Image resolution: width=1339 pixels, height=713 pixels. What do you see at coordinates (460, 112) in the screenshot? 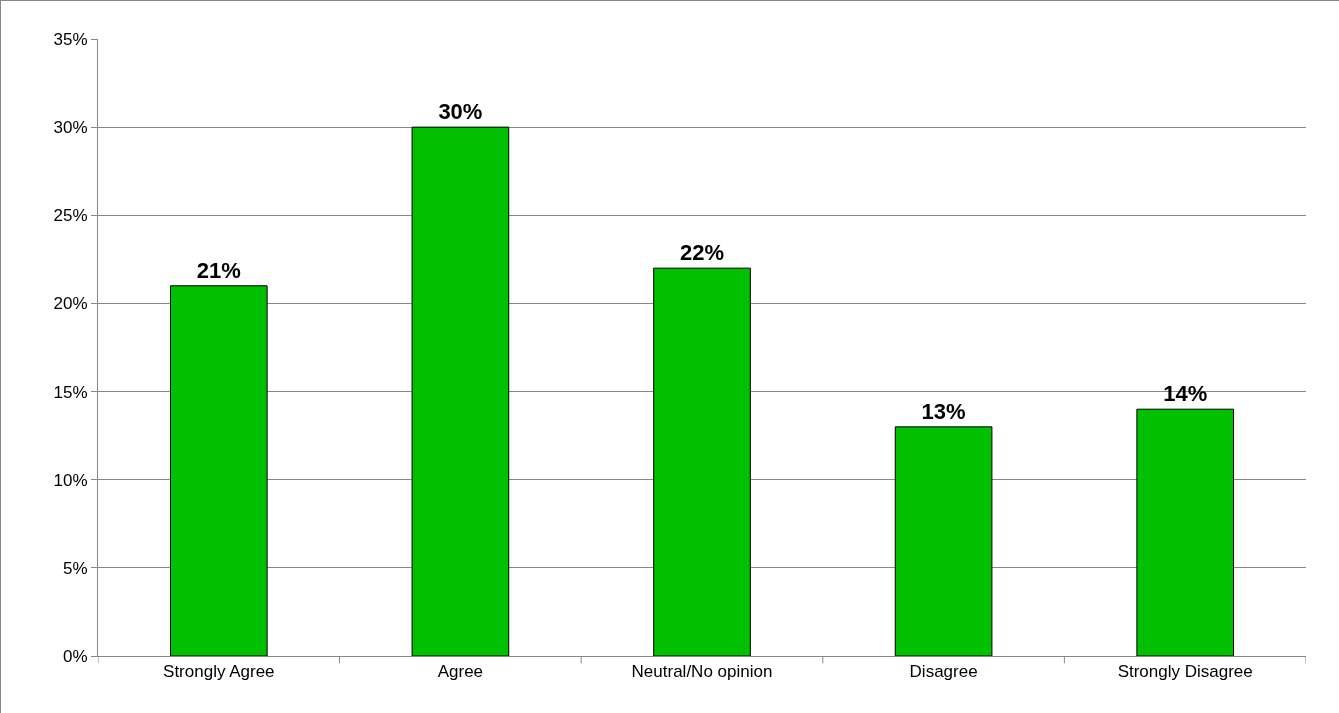
I see `data-label: 30%` at bounding box center [460, 112].